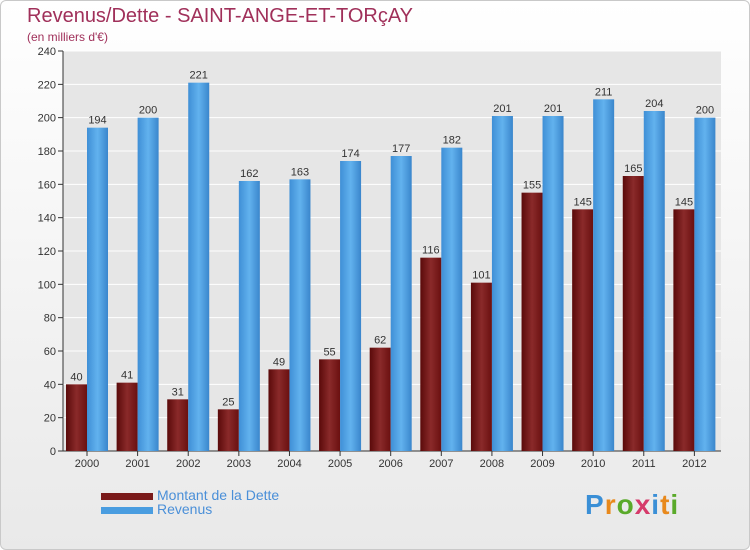 The height and width of the screenshot is (550, 750). Describe the element at coordinates (50, 385) in the screenshot. I see `y-tick-label: 40` at that location.